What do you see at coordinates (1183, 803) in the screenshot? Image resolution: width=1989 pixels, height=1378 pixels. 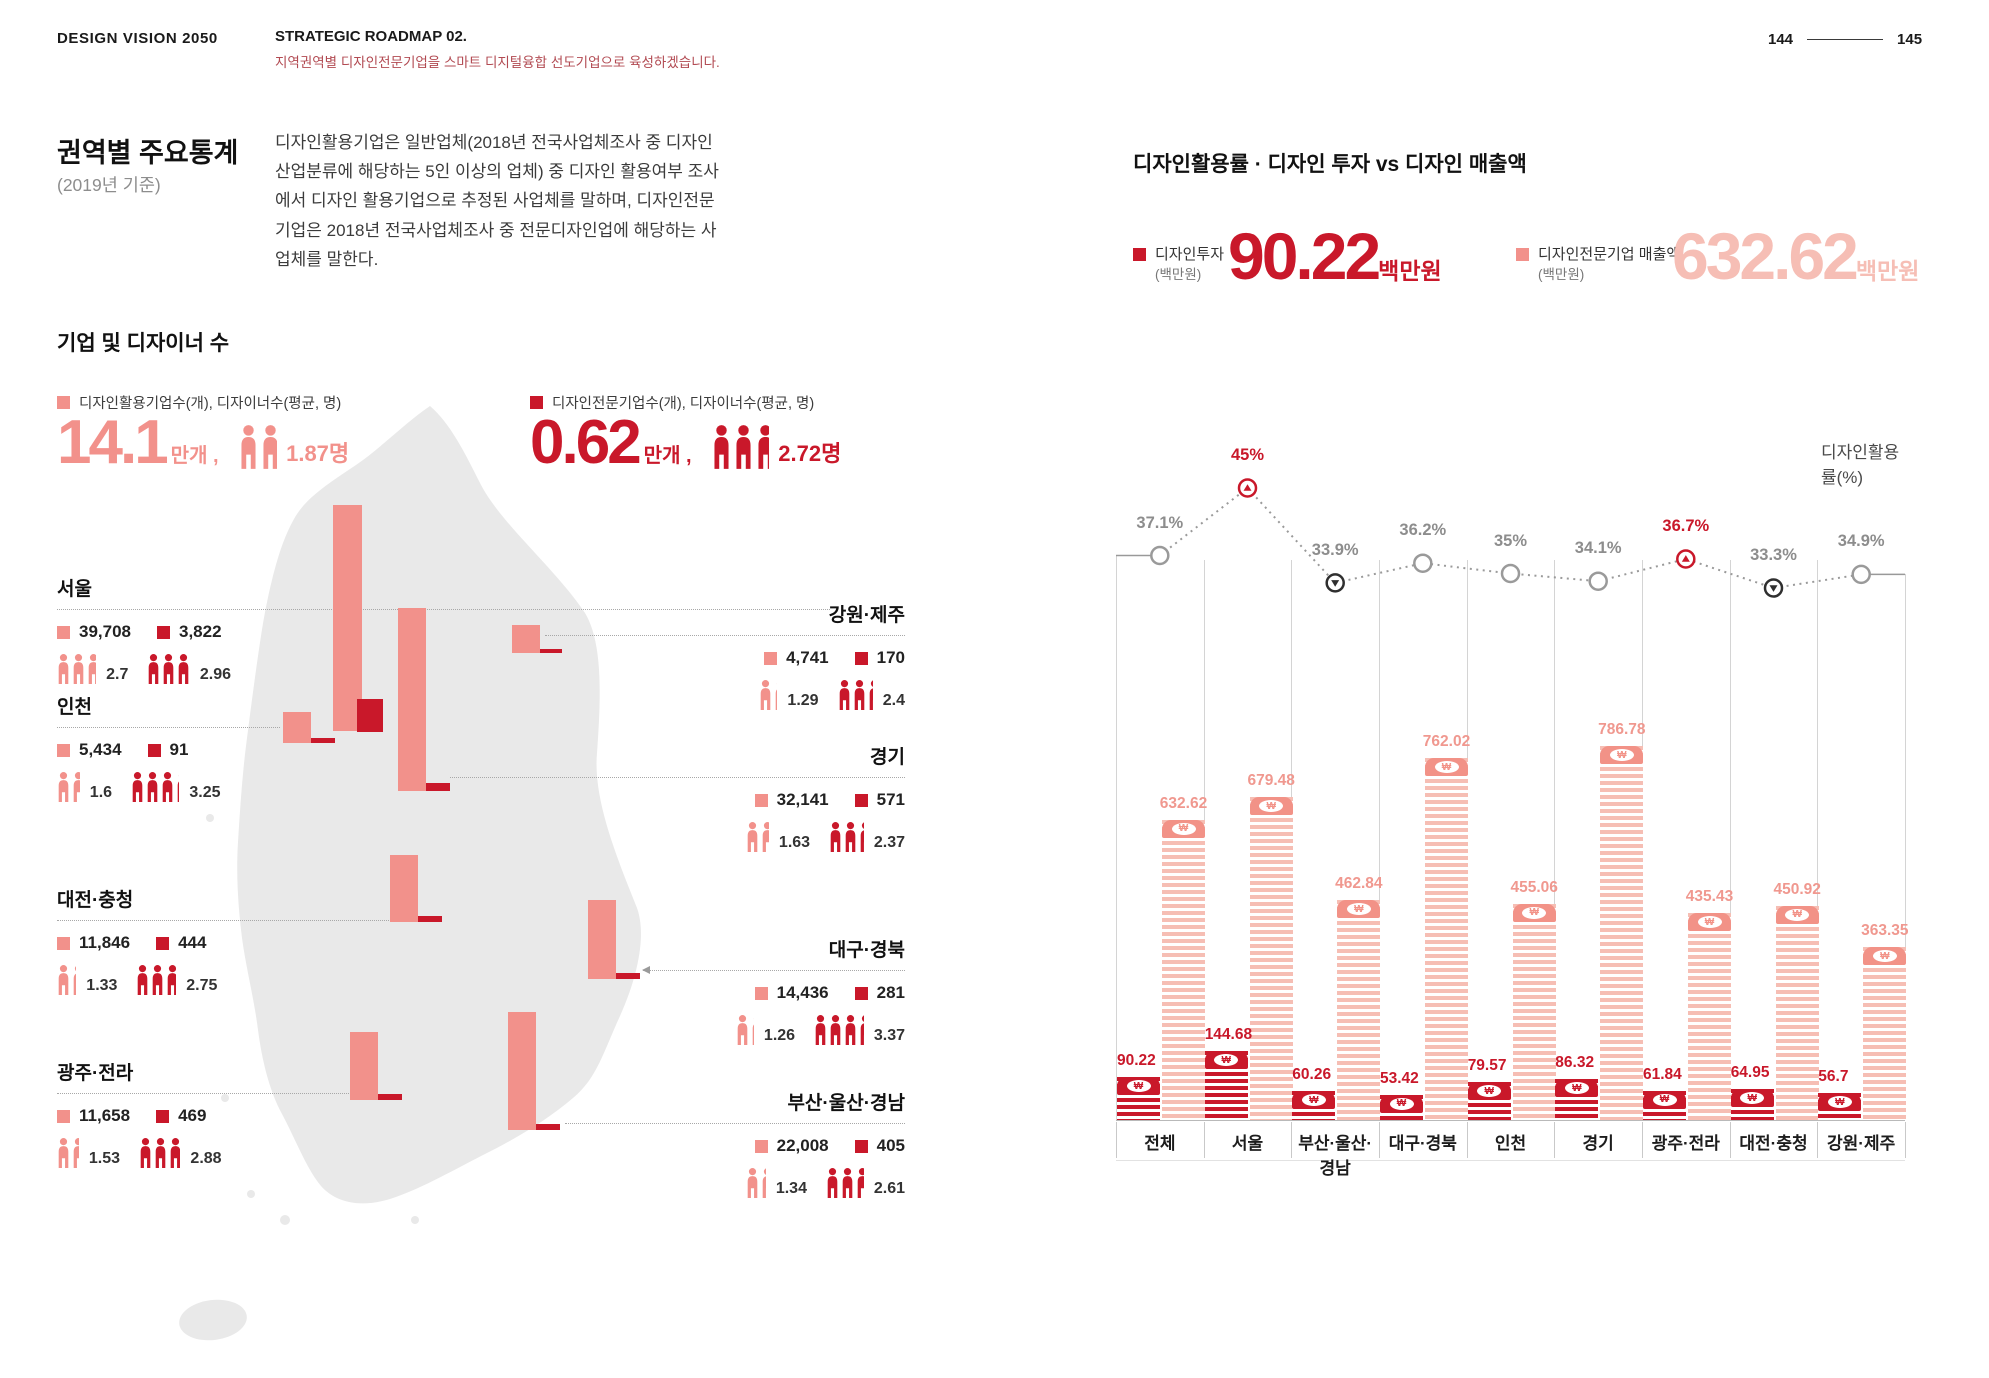 I see `revenue-value-label: 632.62` at bounding box center [1183, 803].